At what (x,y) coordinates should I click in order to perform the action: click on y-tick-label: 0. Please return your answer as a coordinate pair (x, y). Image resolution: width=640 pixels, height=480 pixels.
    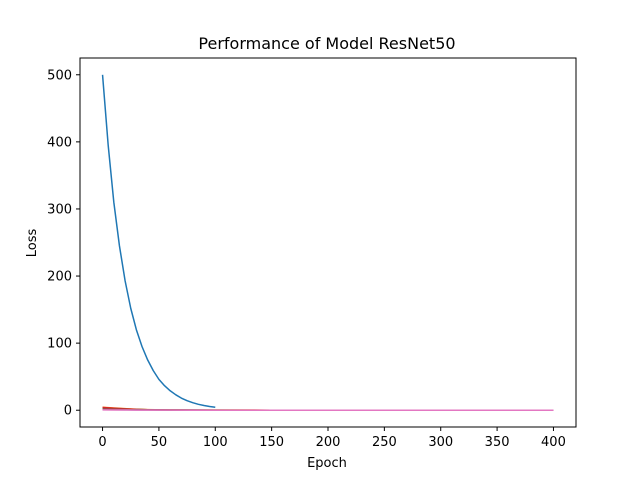
    Looking at the image, I should click on (68, 411).